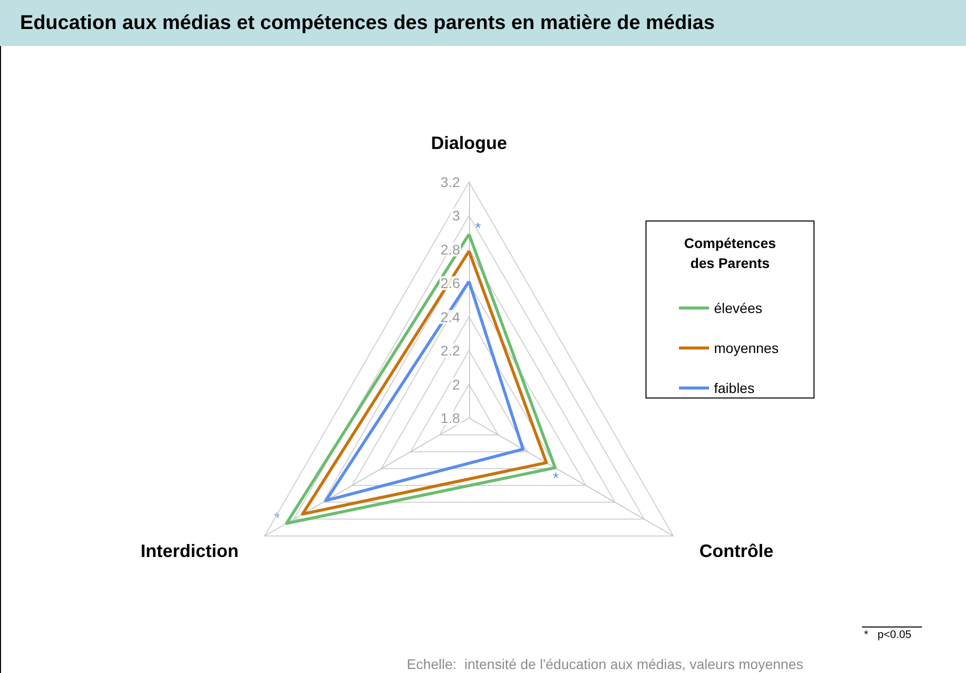 This screenshot has height=673, width=966. I want to click on y-tick-label: 2.8, so click(450, 249).